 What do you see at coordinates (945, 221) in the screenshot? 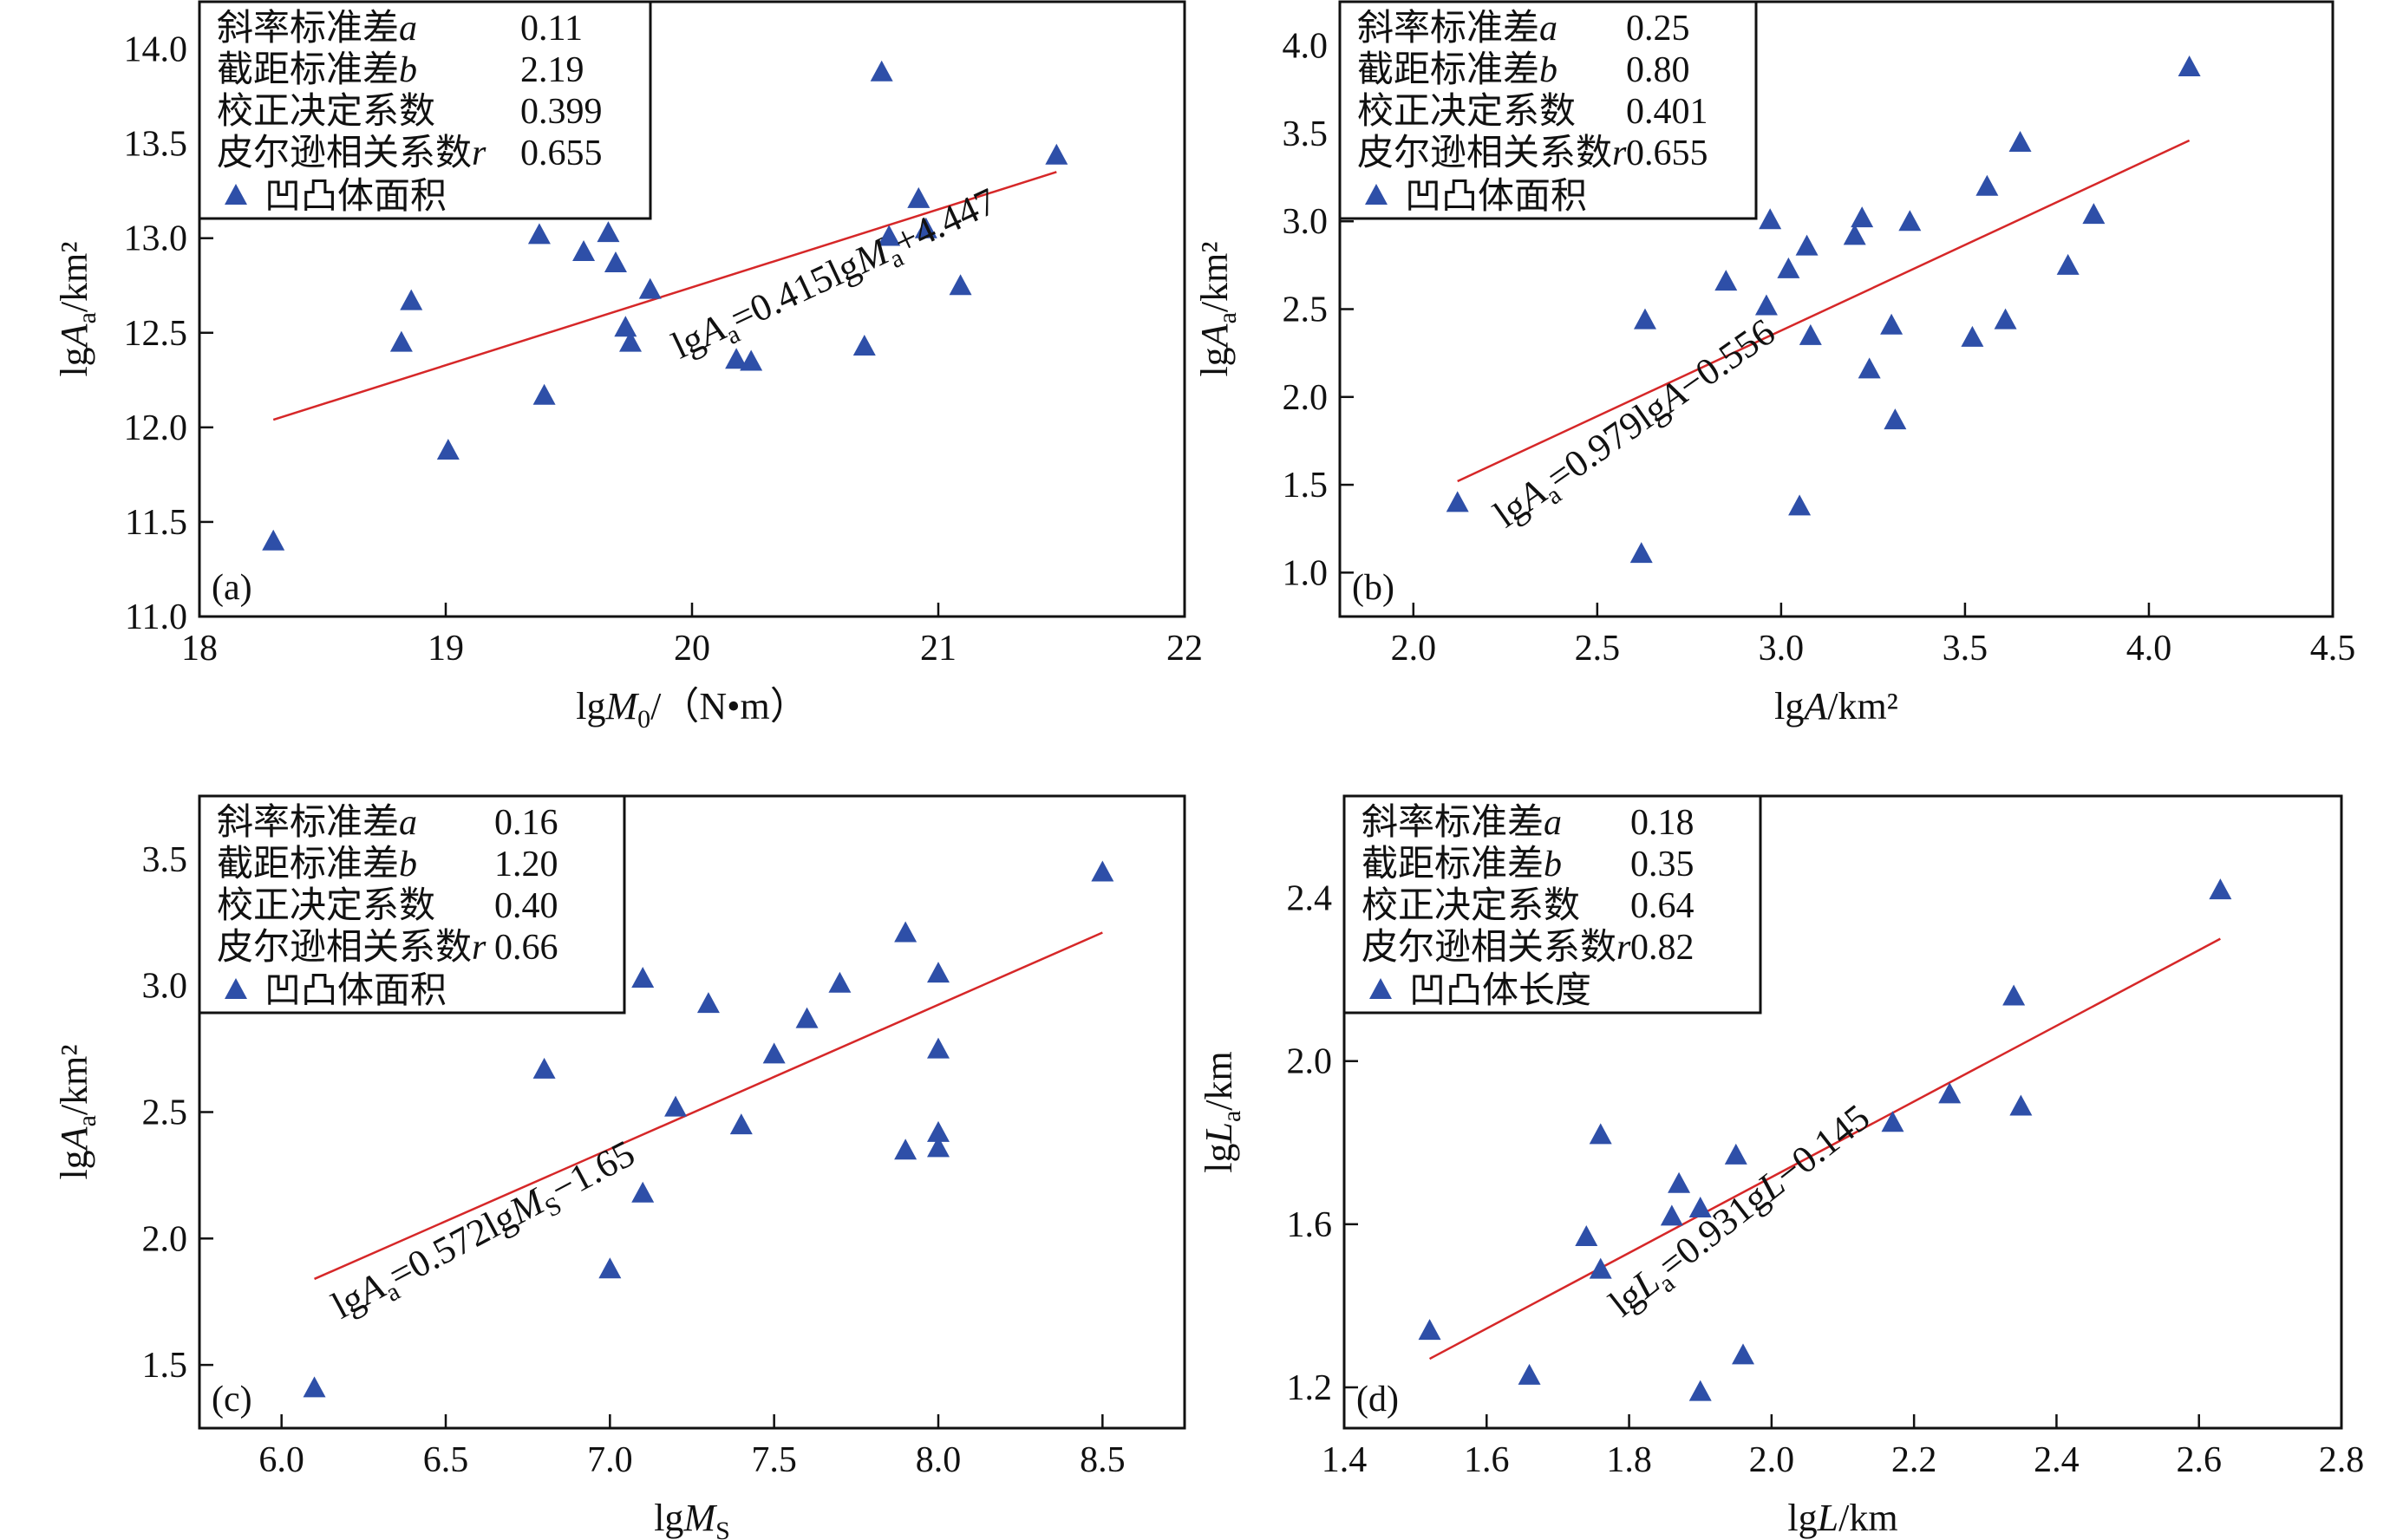
I see `eq-intercept: +4.447` at bounding box center [945, 221].